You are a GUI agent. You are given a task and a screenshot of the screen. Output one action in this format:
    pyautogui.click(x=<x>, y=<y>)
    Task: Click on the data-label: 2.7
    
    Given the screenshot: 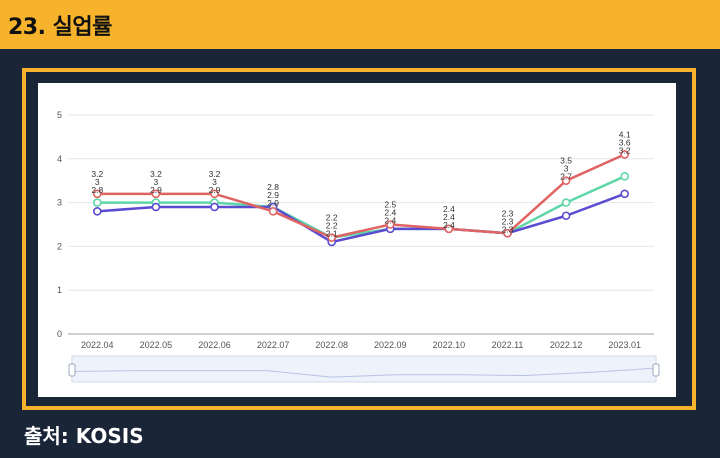 What is the action you would take?
    pyautogui.click(x=566, y=177)
    